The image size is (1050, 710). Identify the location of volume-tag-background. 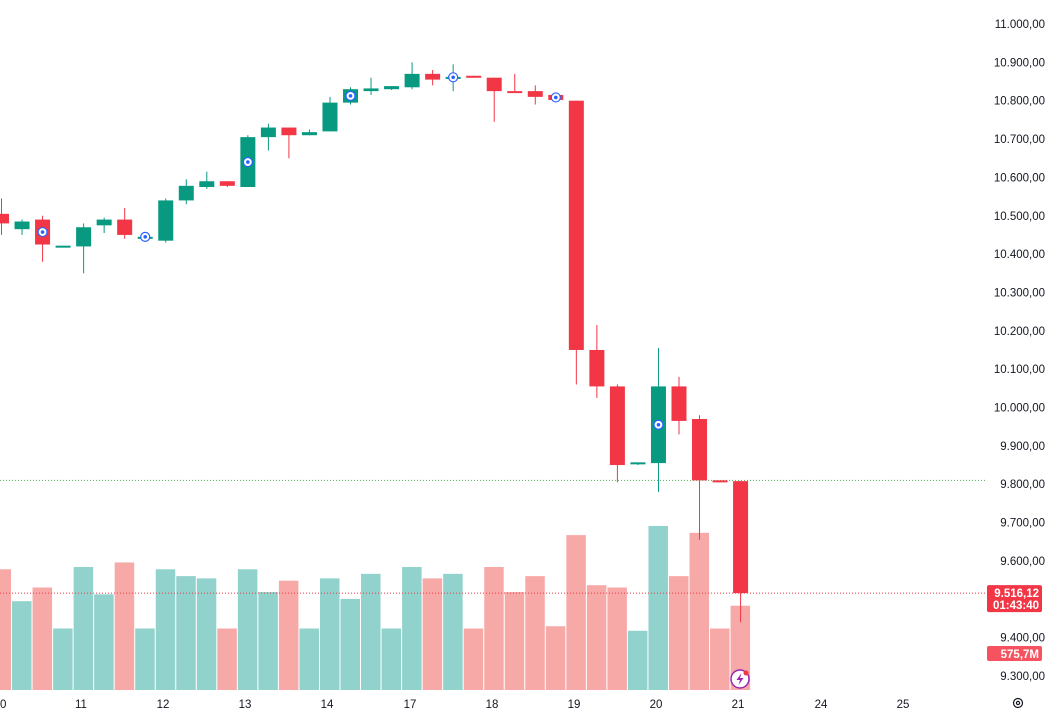
(1014, 653).